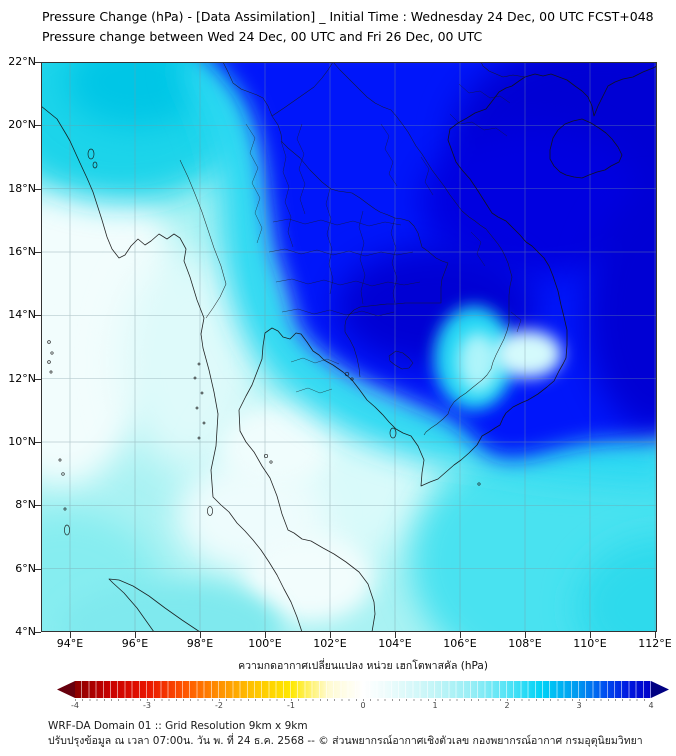 The image size is (676, 756). What do you see at coordinates (330, 643) in the screenshot?
I see `lon-label: 102°E` at bounding box center [330, 643].